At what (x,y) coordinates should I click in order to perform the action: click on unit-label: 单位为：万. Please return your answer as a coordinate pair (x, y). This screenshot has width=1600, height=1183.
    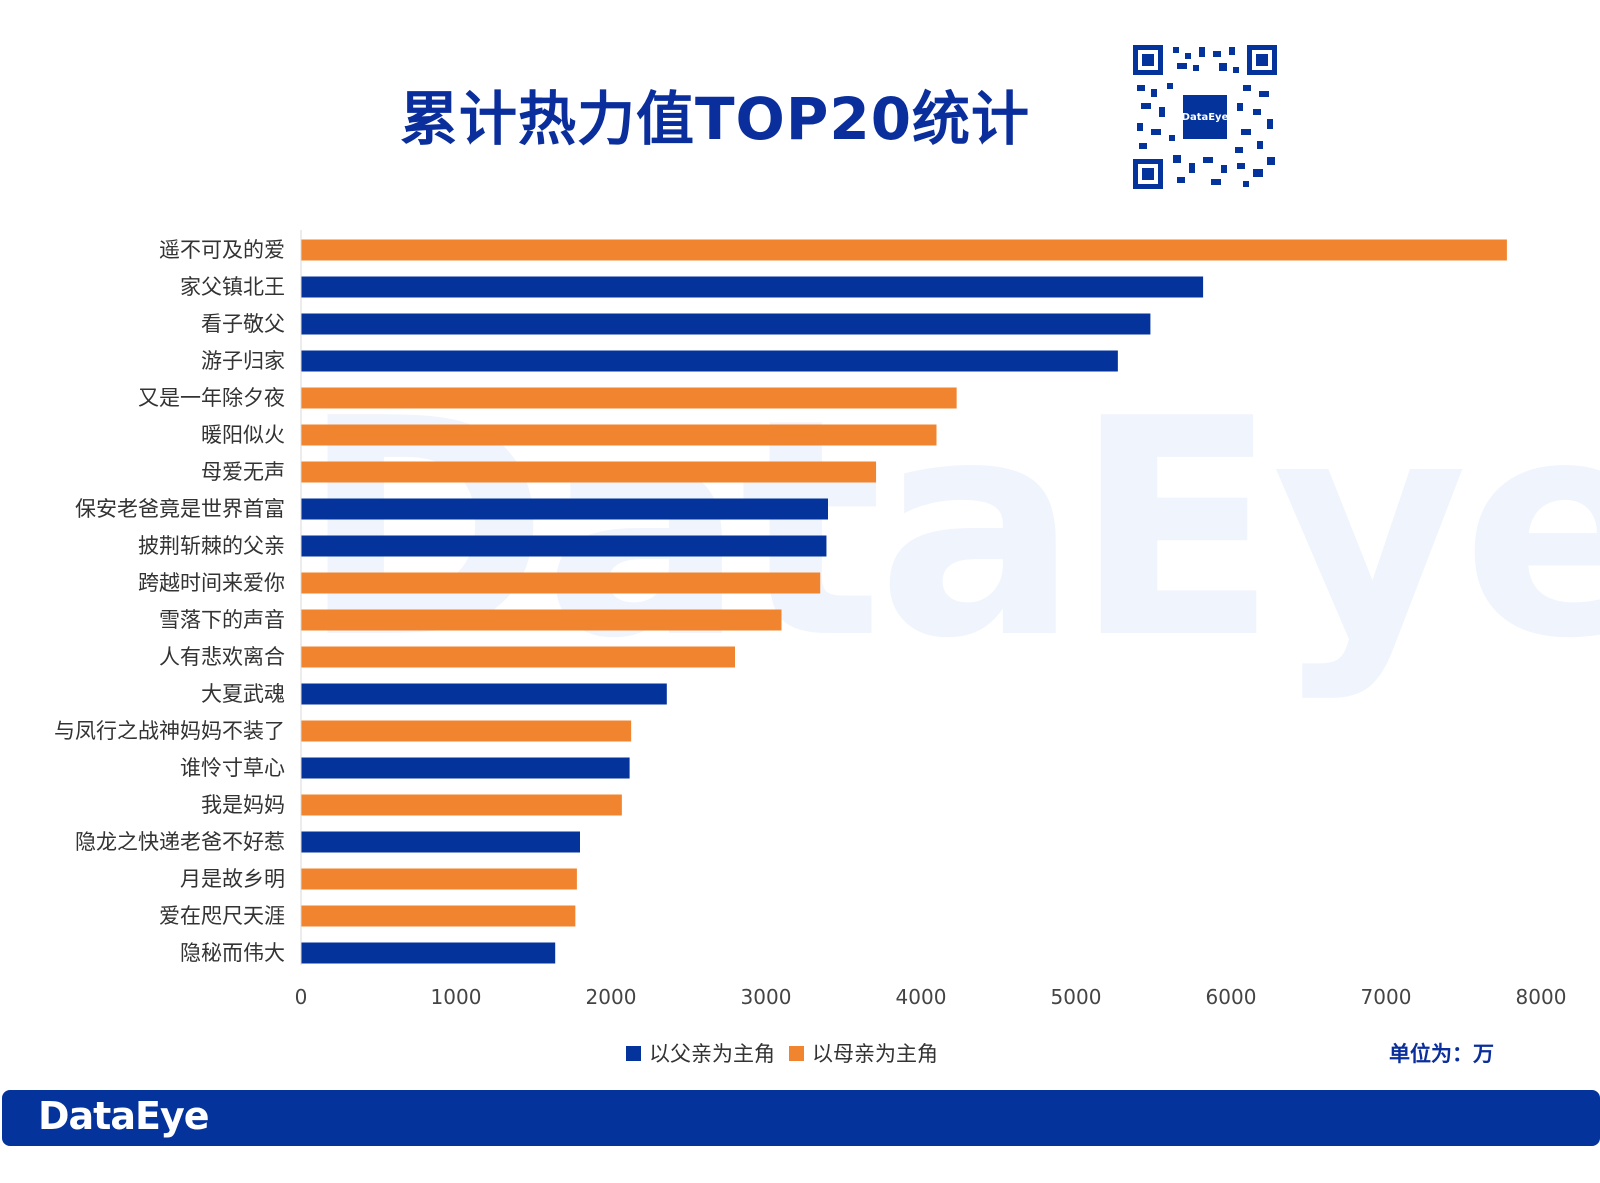
    Looking at the image, I should click on (1441, 1054).